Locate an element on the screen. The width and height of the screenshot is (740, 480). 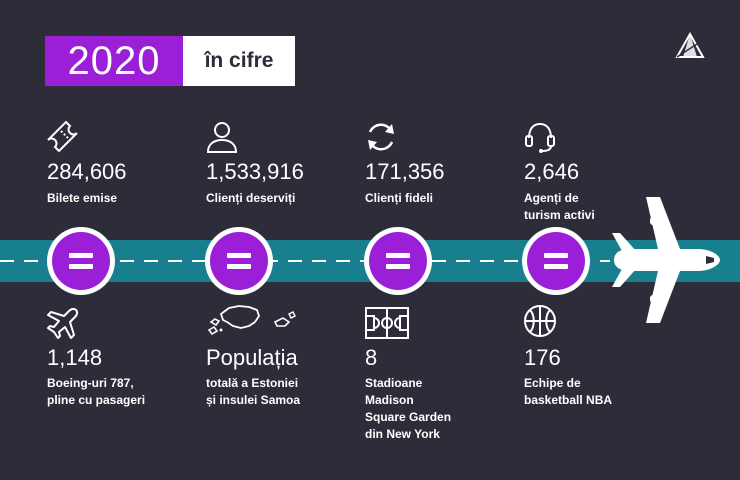
stat-label: Bilete emise is located at coordinates (82, 198).